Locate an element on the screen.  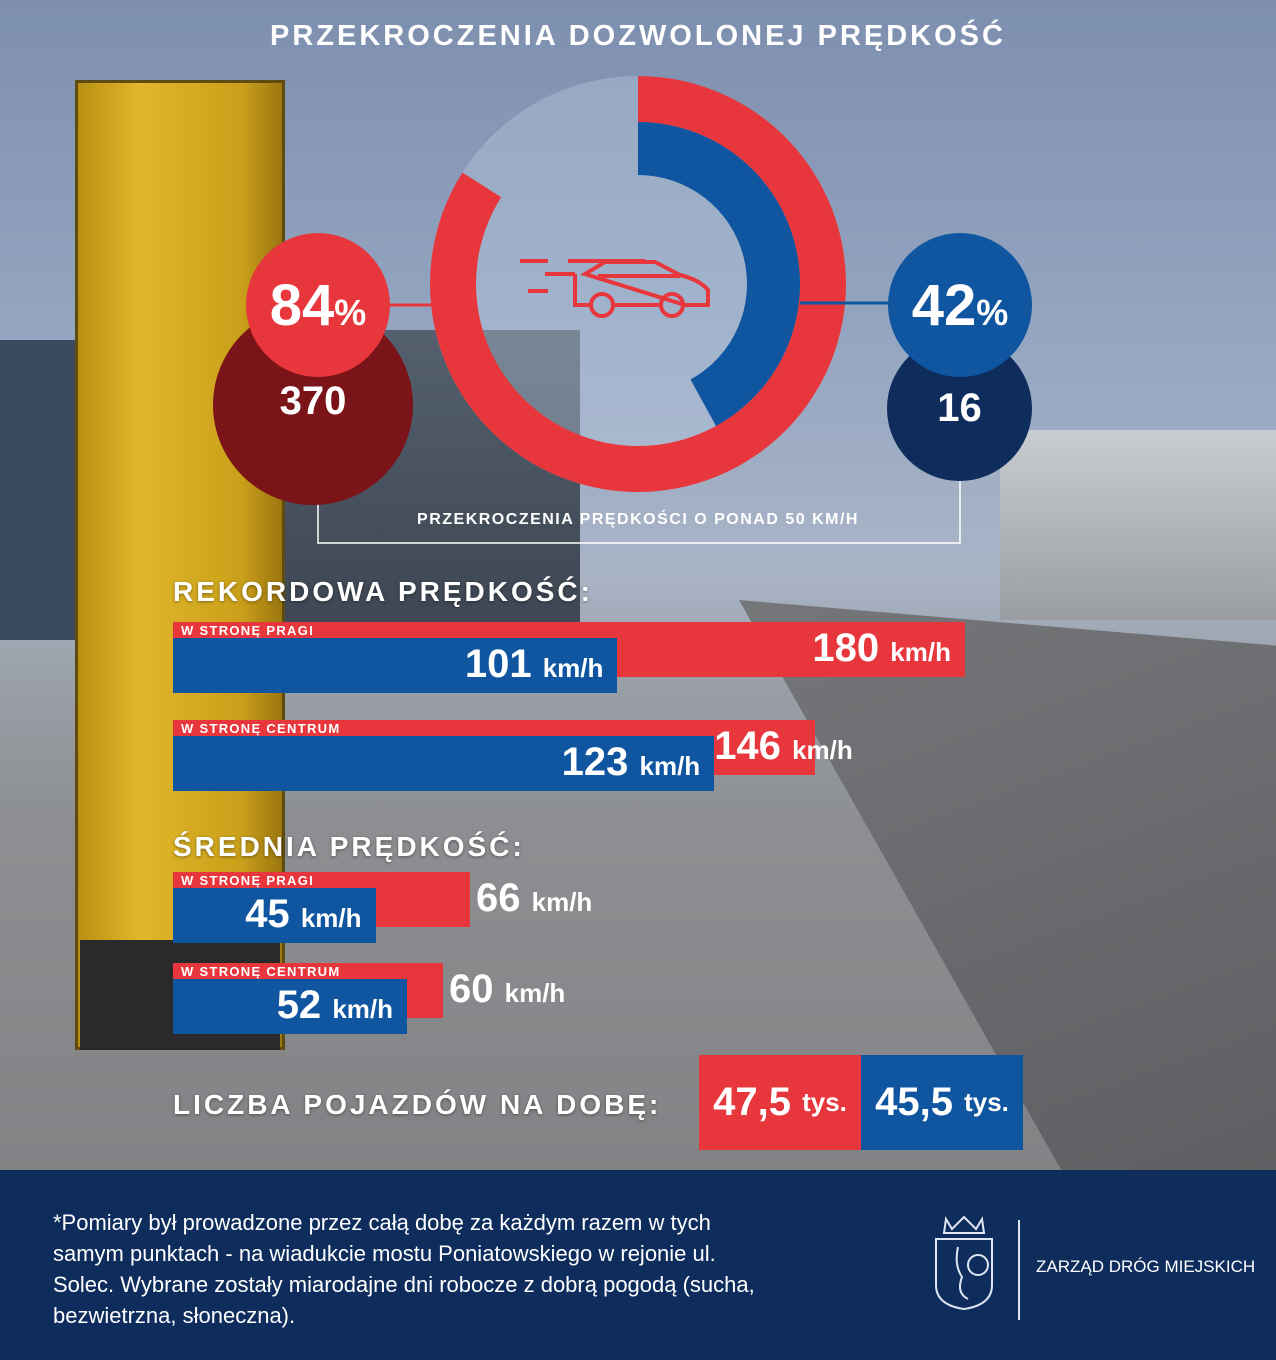
vehicles-box-red: 47,5 tys. is located at coordinates (780, 1102).